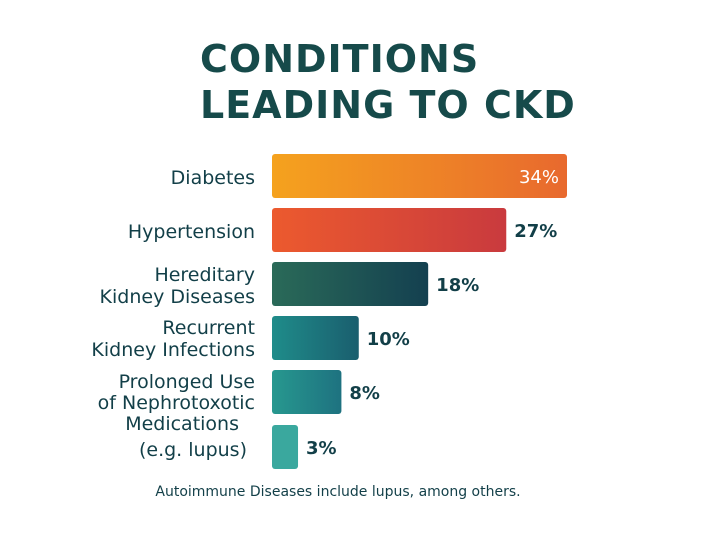  I want to click on category-label-5-0: (e.g. lupus), so click(193, 450).